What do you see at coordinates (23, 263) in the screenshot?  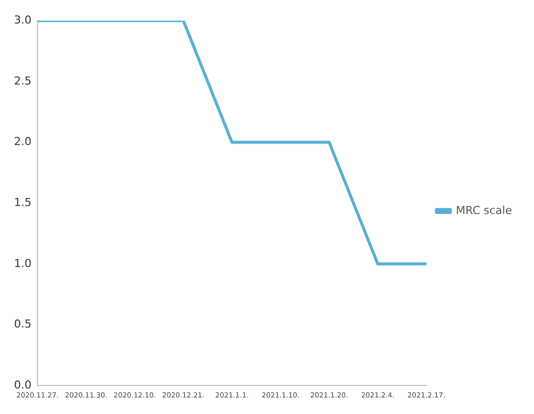 I see `y-tick-label: 1.0` at bounding box center [23, 263].